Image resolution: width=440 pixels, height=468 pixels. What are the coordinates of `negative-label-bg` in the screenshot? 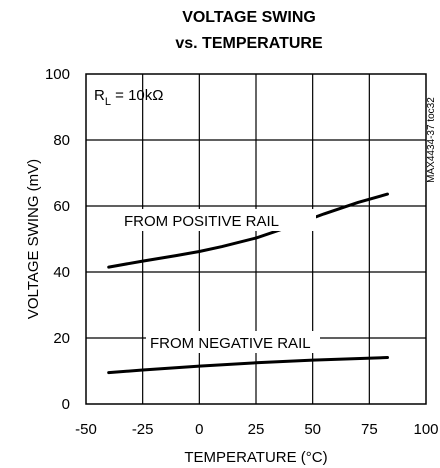 It's located at (233, 342).